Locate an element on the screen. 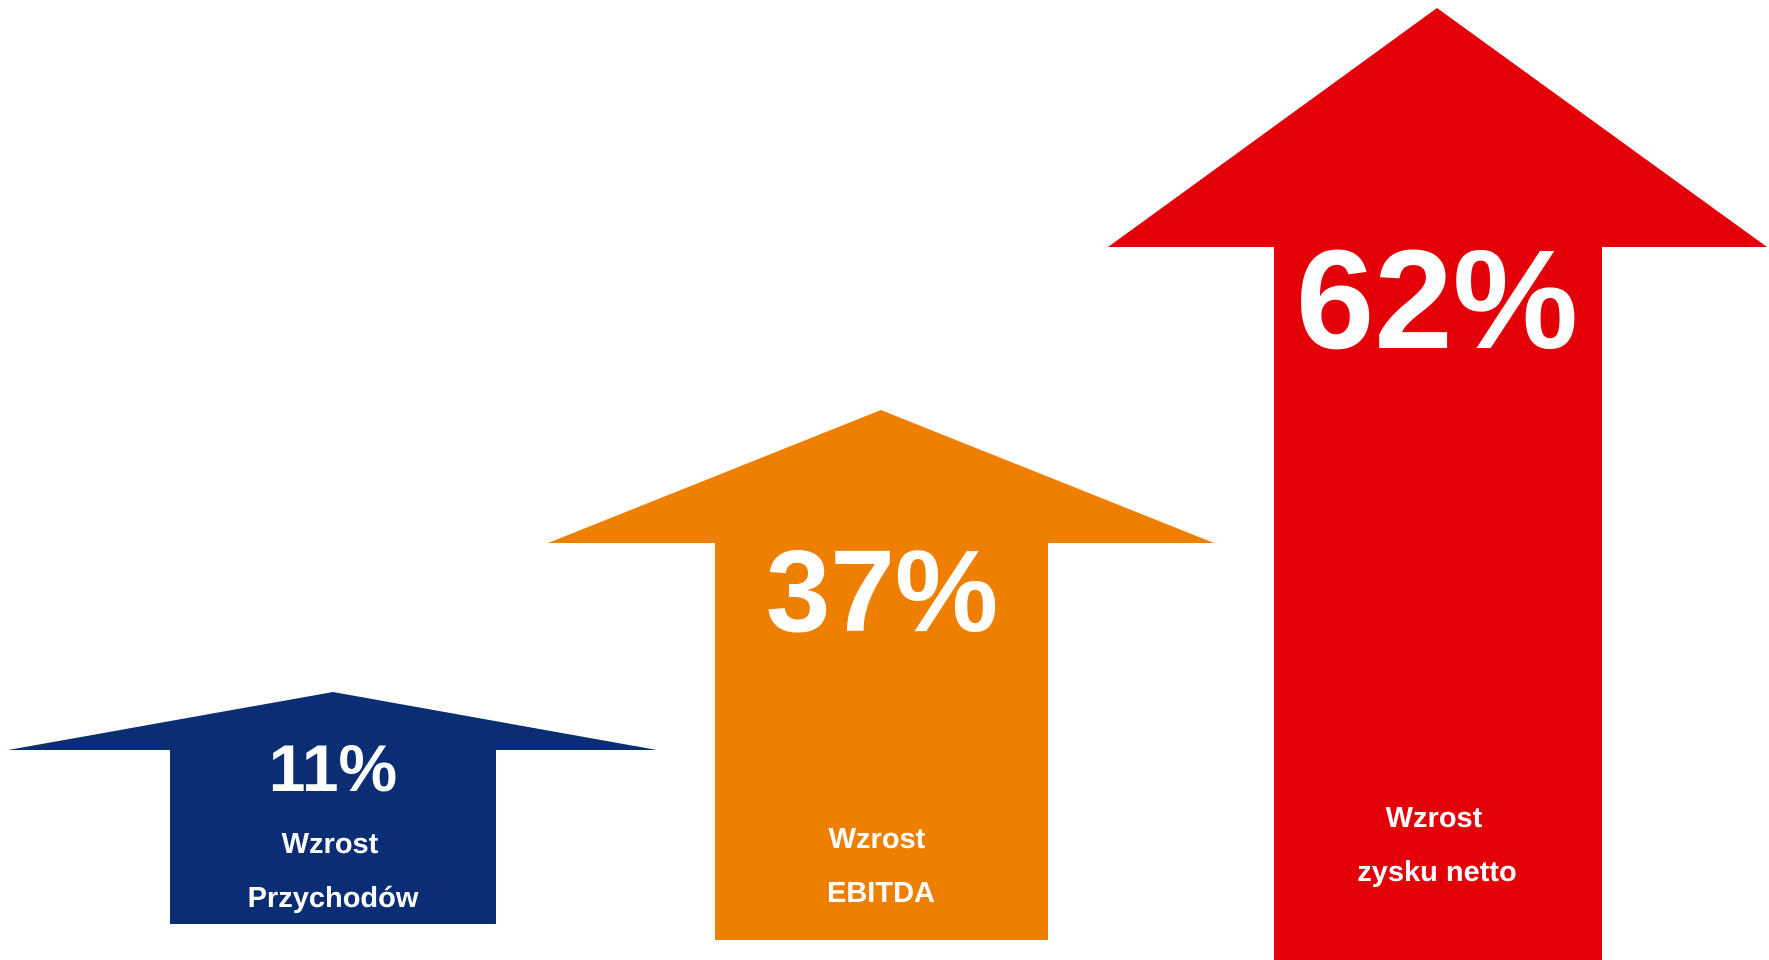 Image resolution: width=1769 pixels, height=960 pixels. ebitda-growth-caption-line2: EBITDA is located at coordinates (881, 893).